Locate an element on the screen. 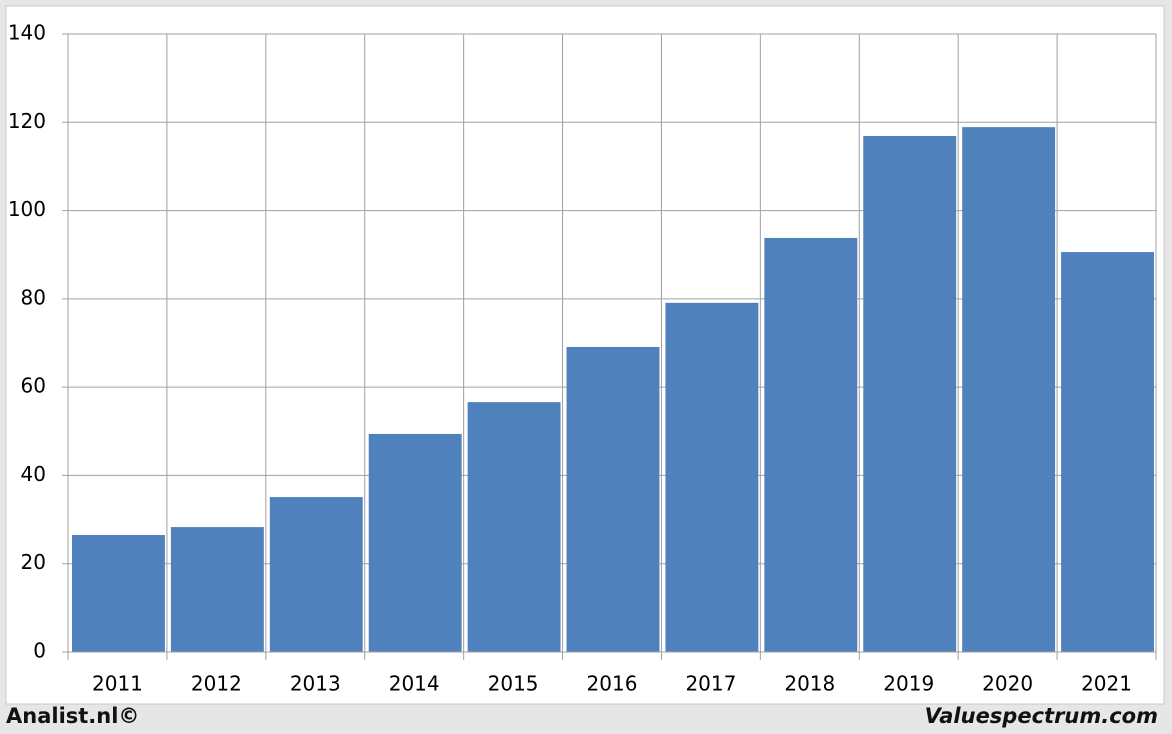  y-tick-label: 80 is located at coordinates (33, 297).